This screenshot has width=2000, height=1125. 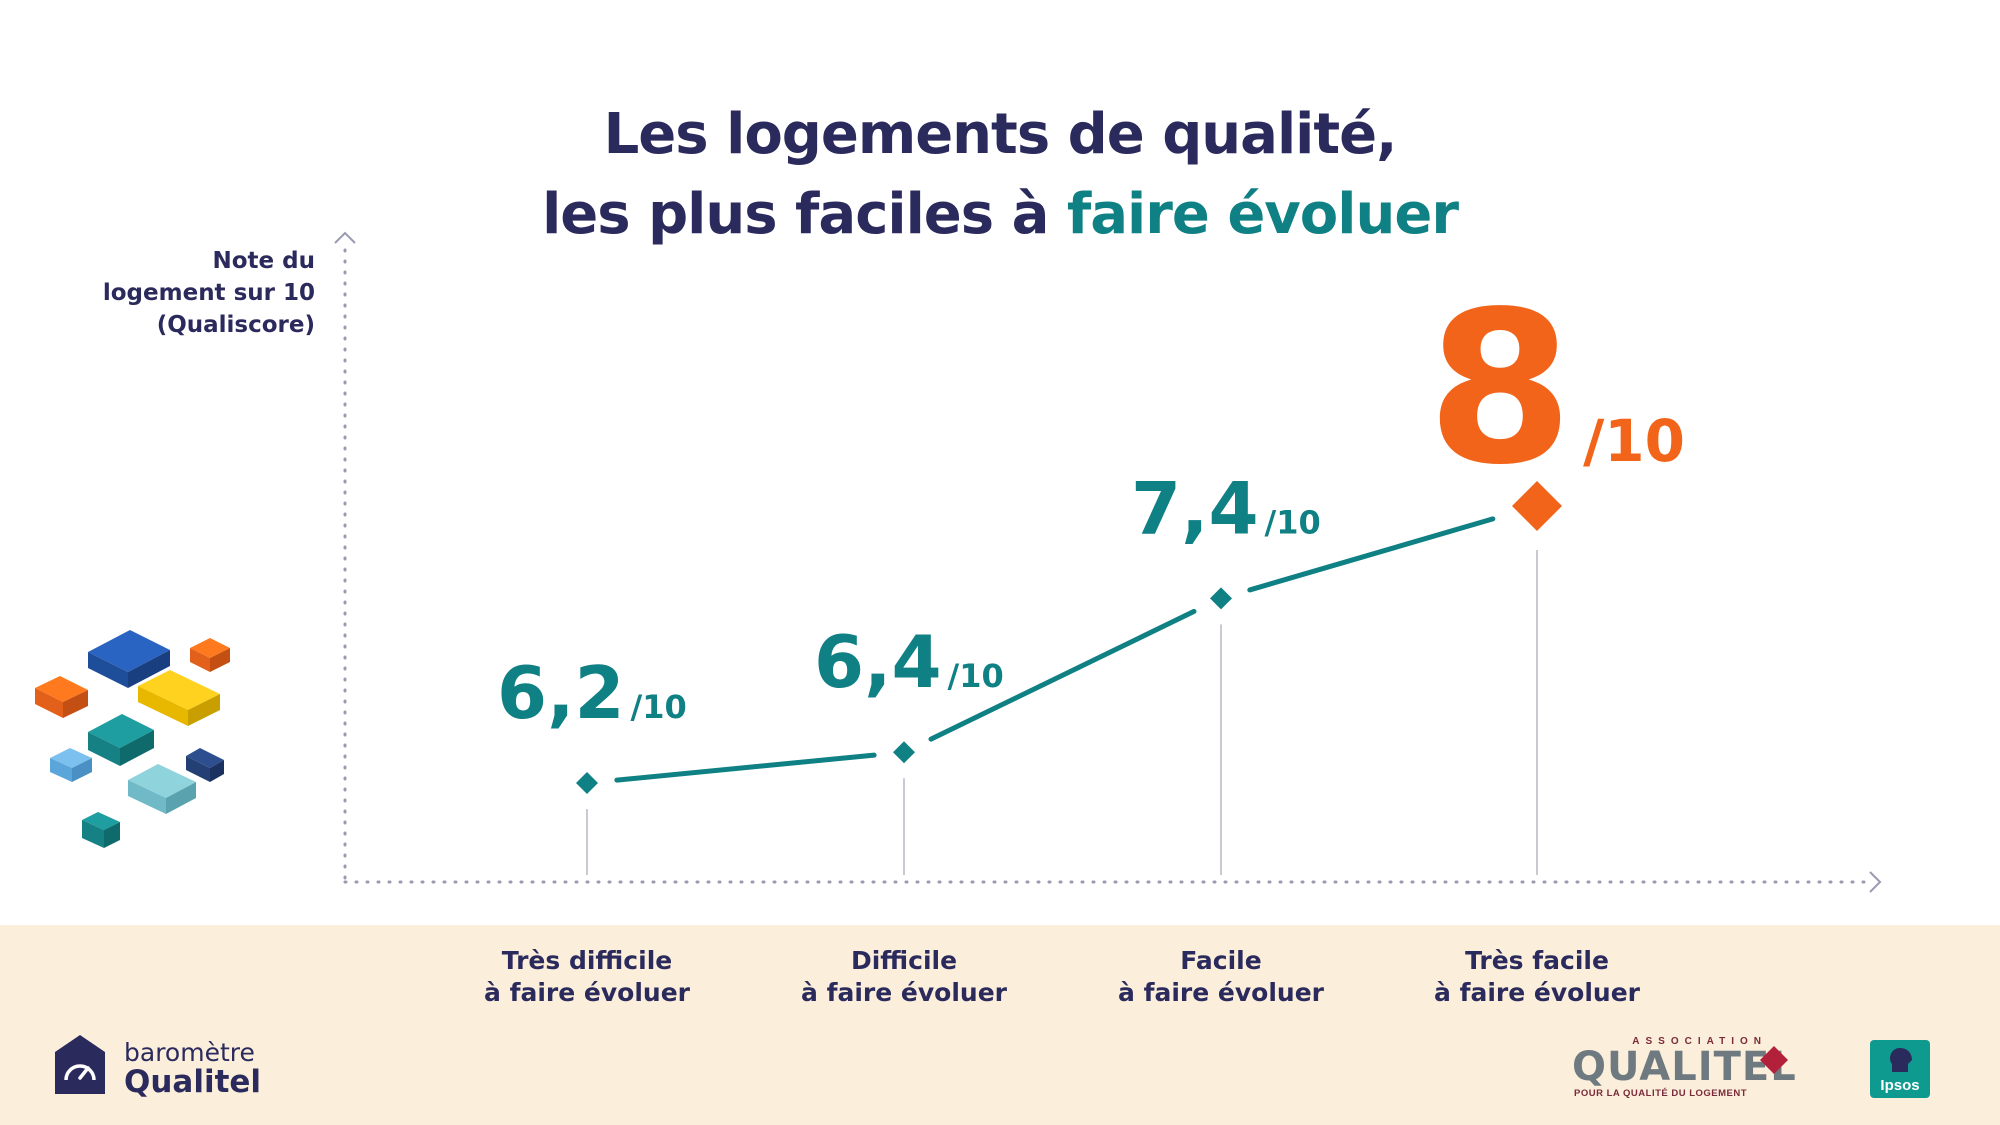 What do you see at coordinates (208, 293) in the screenshot?
I see `y-axis-label-line: logement sur 10` at bounding box center [208, 293].